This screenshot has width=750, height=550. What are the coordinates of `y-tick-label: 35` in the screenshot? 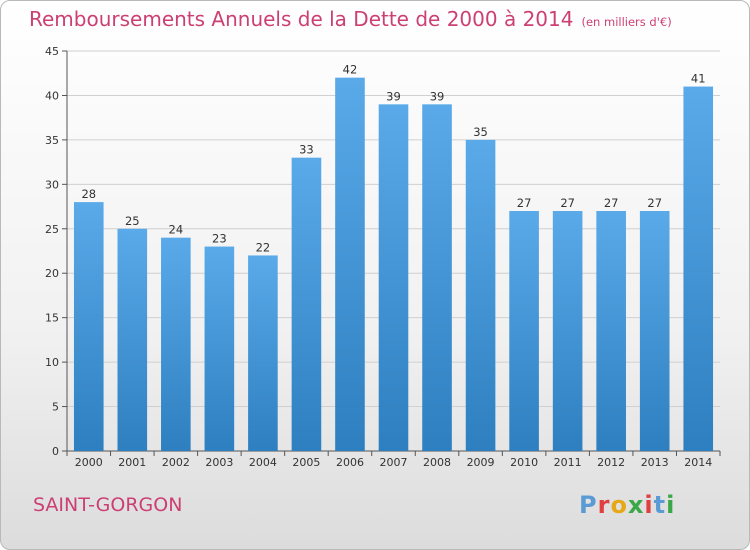 It's located at (52, 140).